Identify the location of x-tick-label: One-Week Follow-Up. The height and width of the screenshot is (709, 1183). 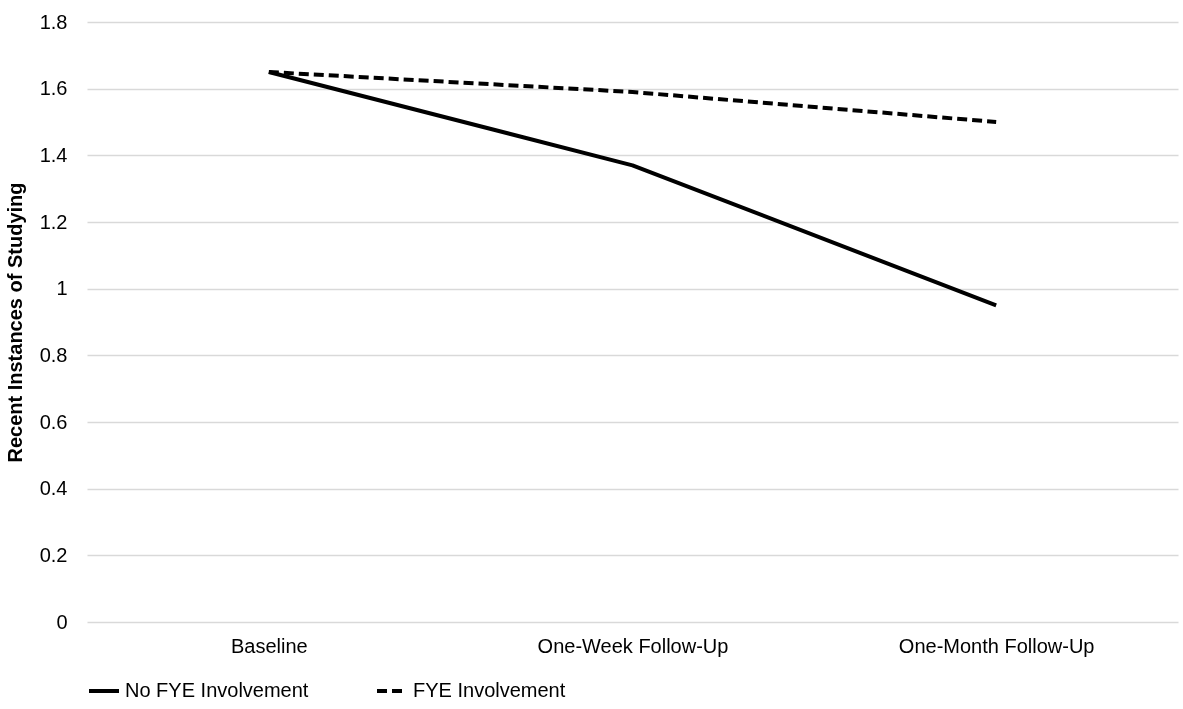
(633, 645).